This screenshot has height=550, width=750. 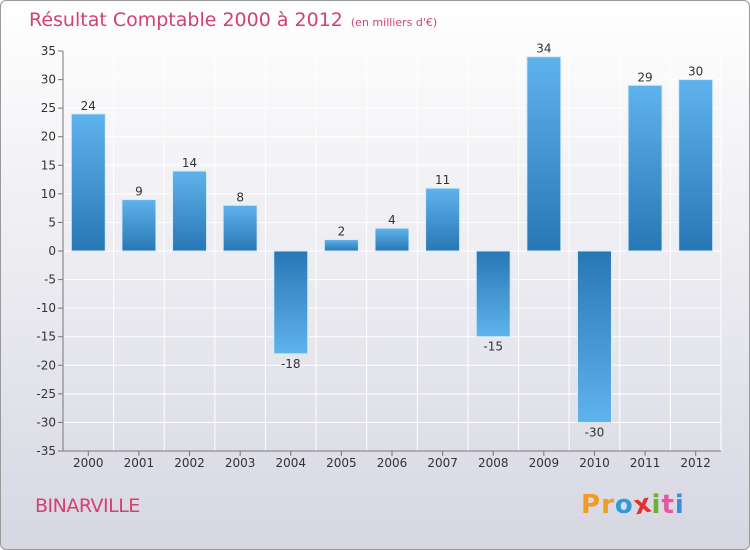 What do you see at coordinates (394, 22) in the screenshot?
I see `chart-title-unit: (en milliers d'€)` at bounding box center [394, 22].